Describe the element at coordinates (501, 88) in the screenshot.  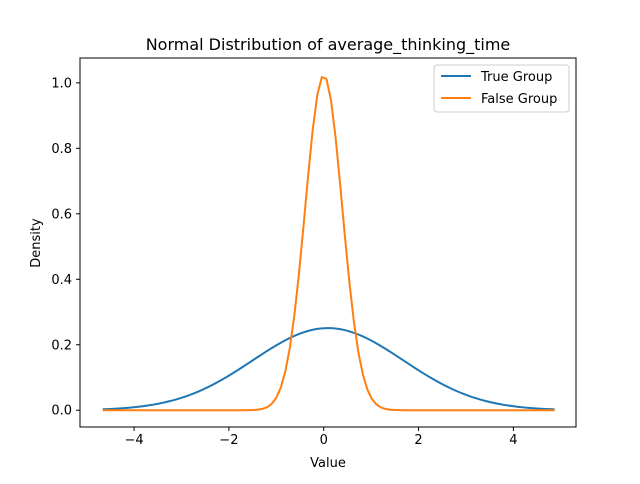
I see `legend: True Group False Group` at that location.